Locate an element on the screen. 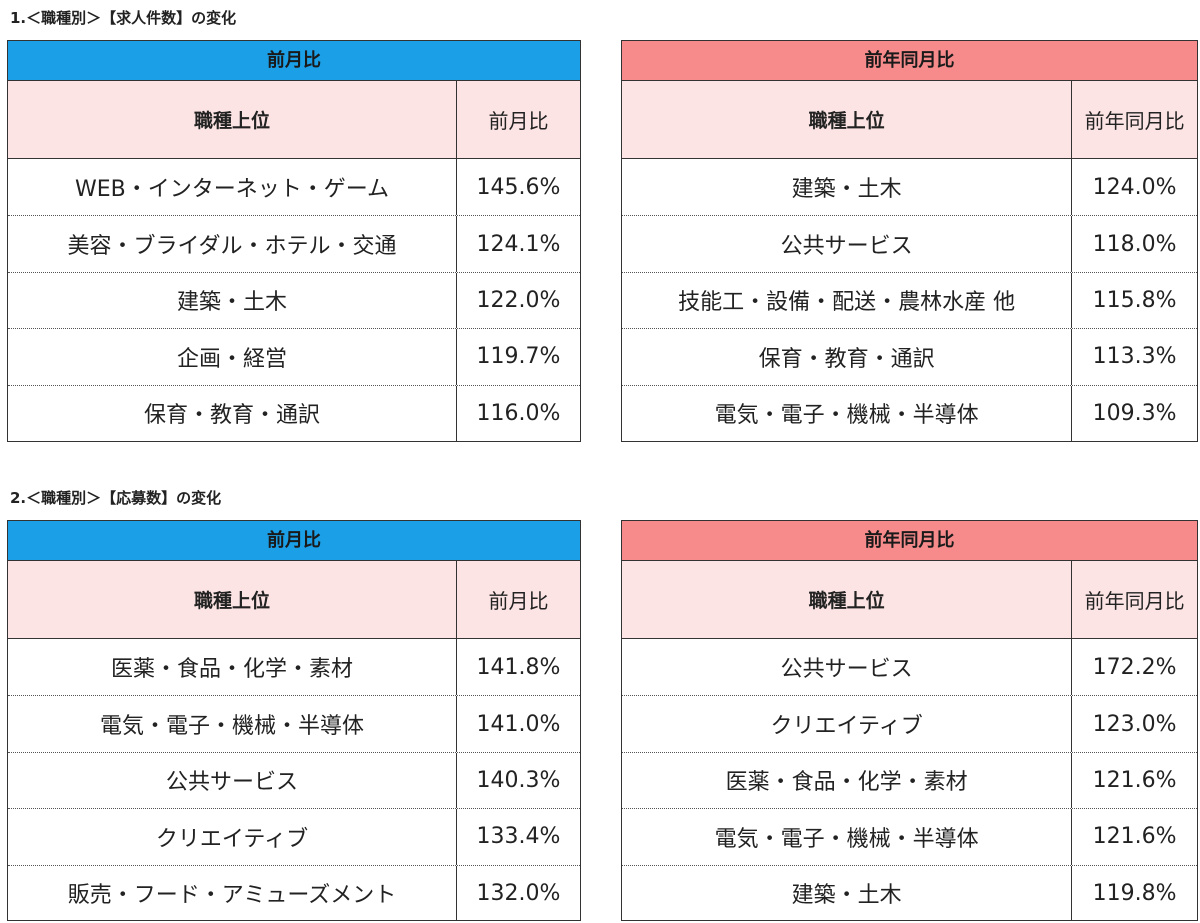 Image resolution: width=1200 pixels, height=923 pixels. value-cell: 109.3% is located at coordinates (1134, 413).